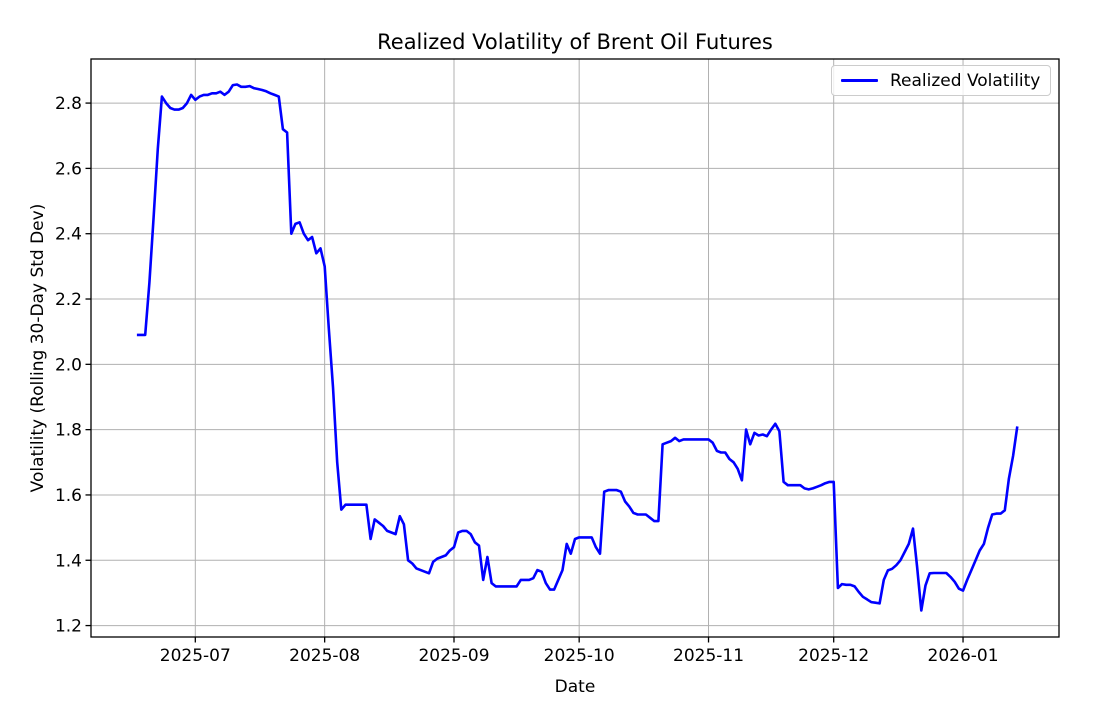 This screenshot has height=705, width=1120. What do you see at coordinates (195, 656) in the screenshot?
I see `x-tick-label: 2025-07` at bounding box center [195, 656].